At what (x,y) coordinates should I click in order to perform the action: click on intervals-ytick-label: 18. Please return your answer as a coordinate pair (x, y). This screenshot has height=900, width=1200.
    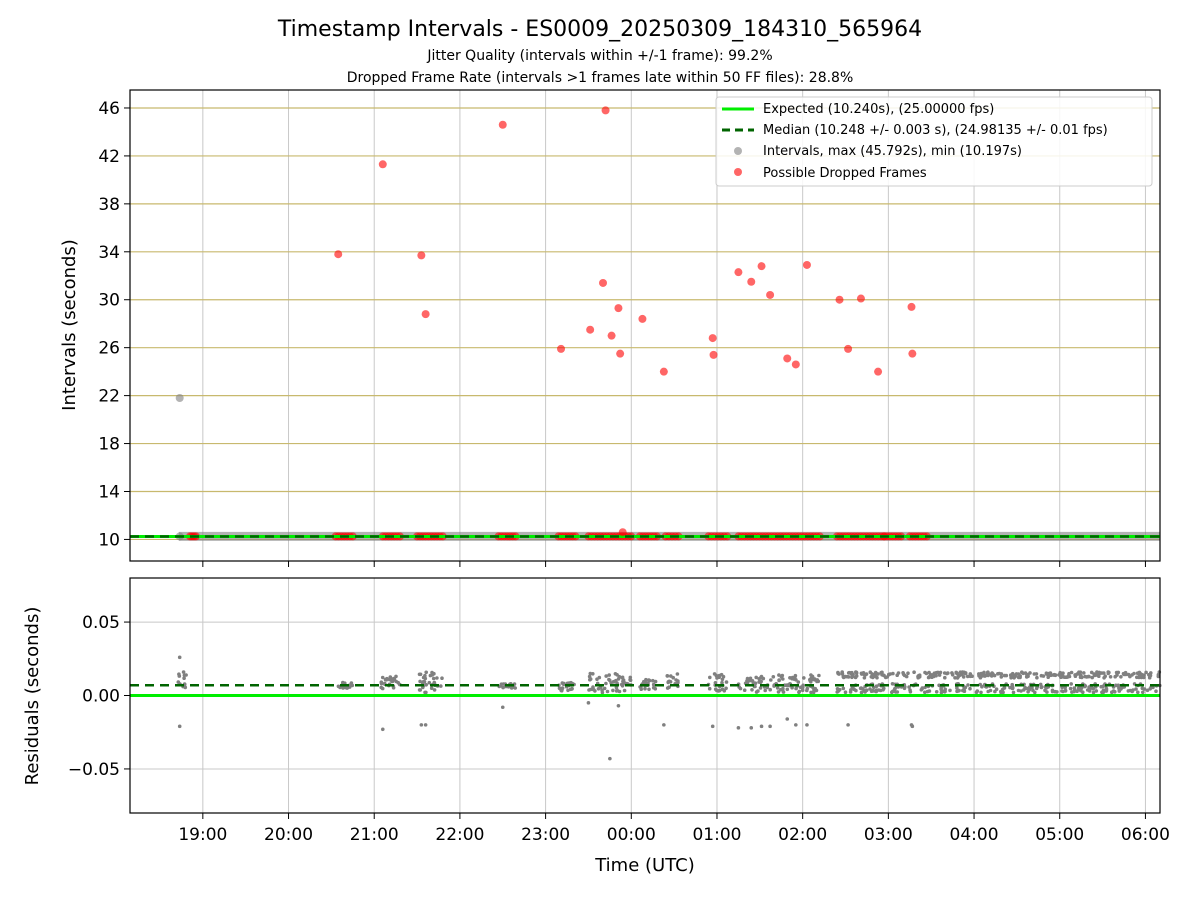
    Looking at the image, I should click on (109, 445).